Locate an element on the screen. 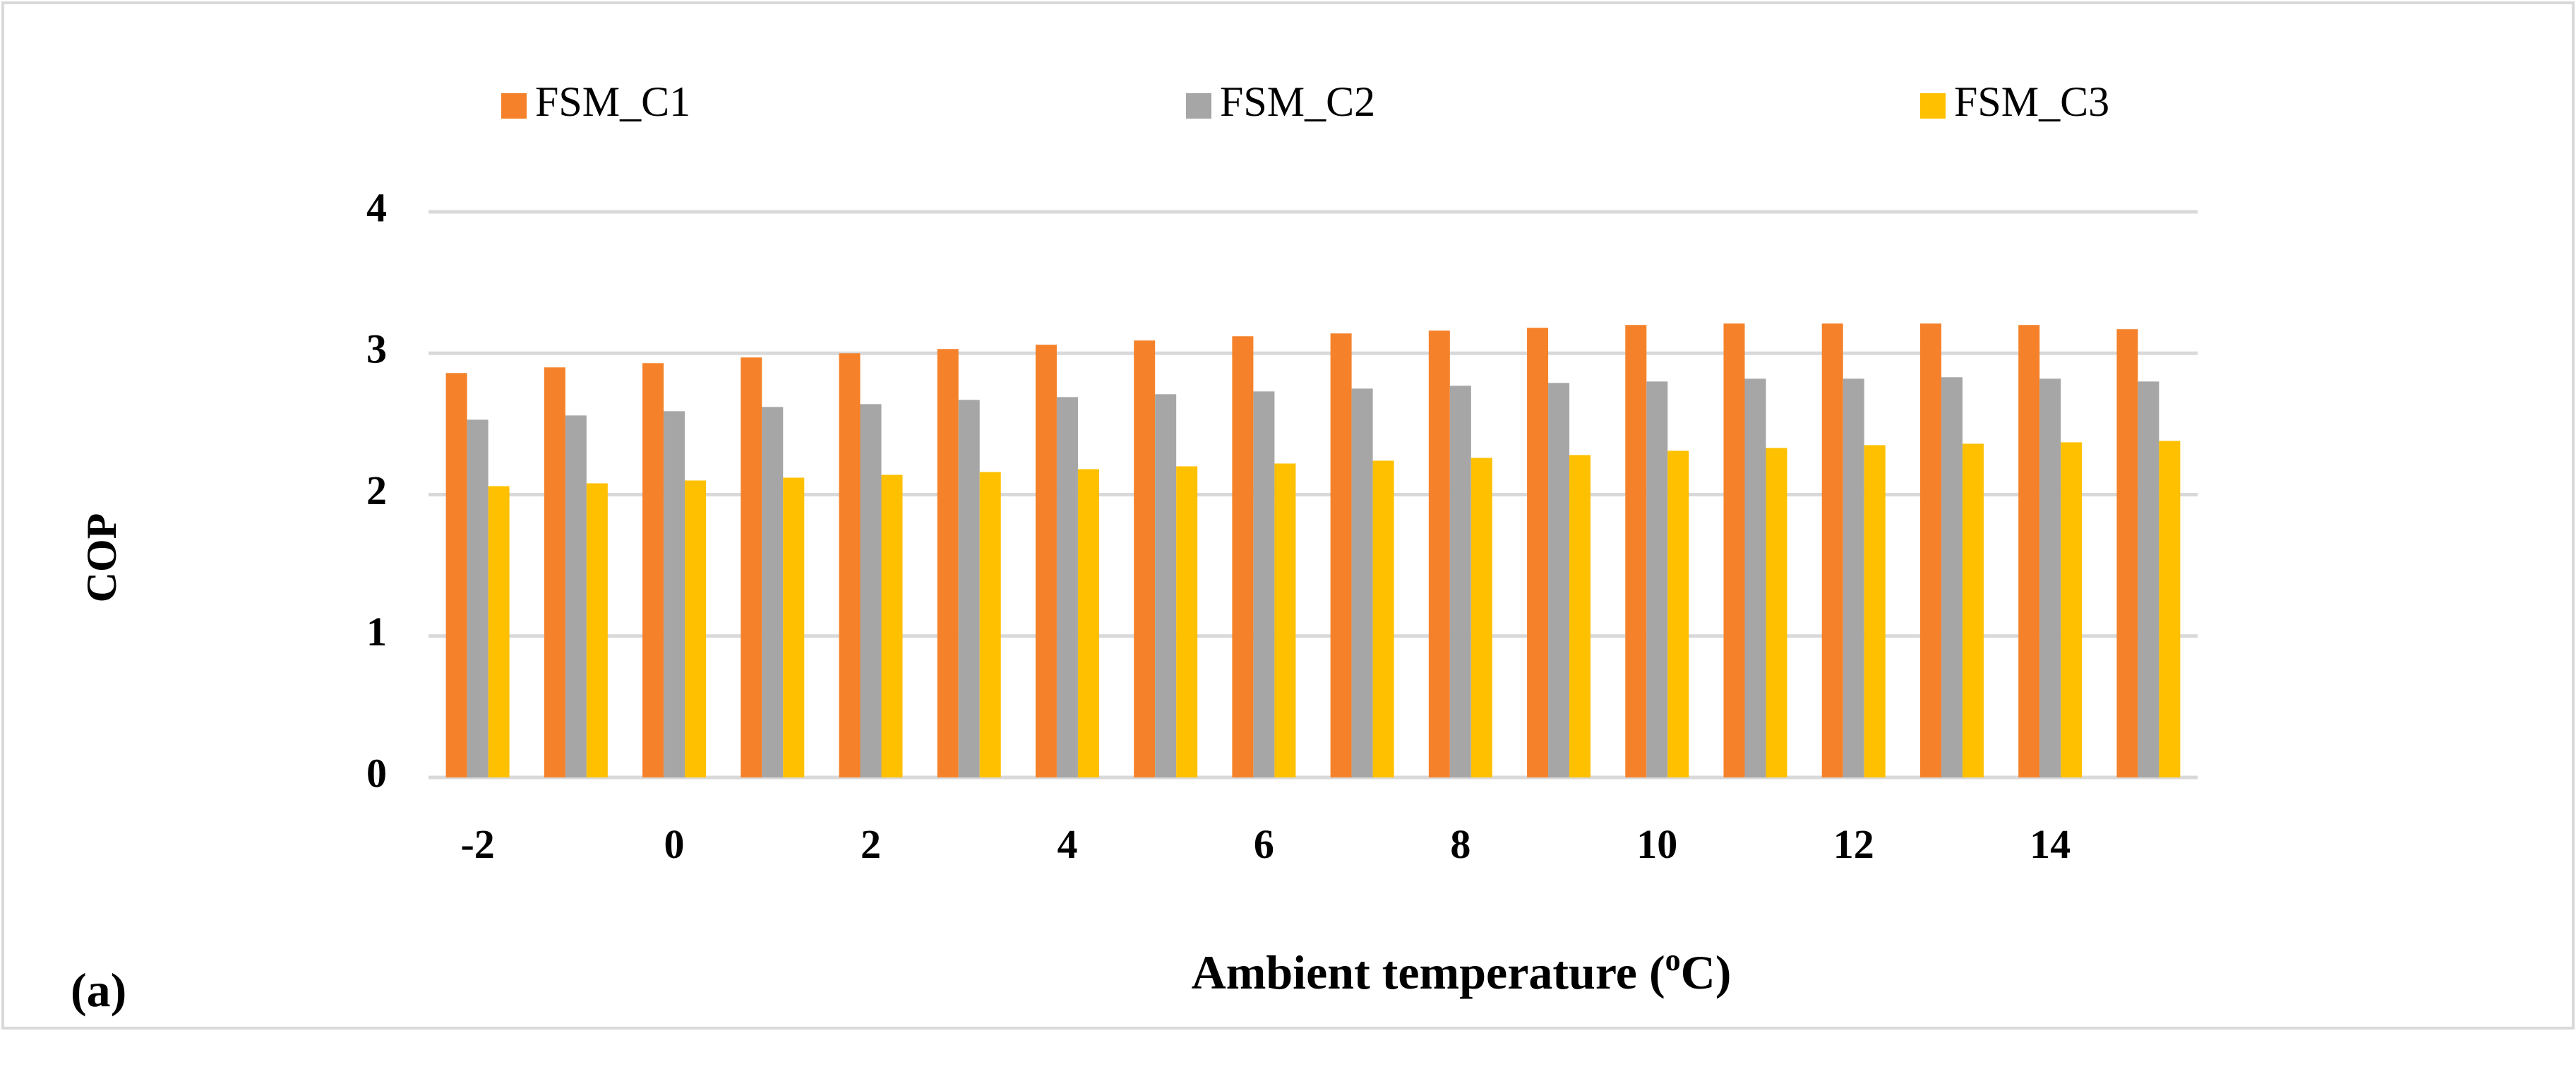 The height and width of the screenshot is (1074, 2576). x-tick-label: -2 is located at coordinates (477, 844).